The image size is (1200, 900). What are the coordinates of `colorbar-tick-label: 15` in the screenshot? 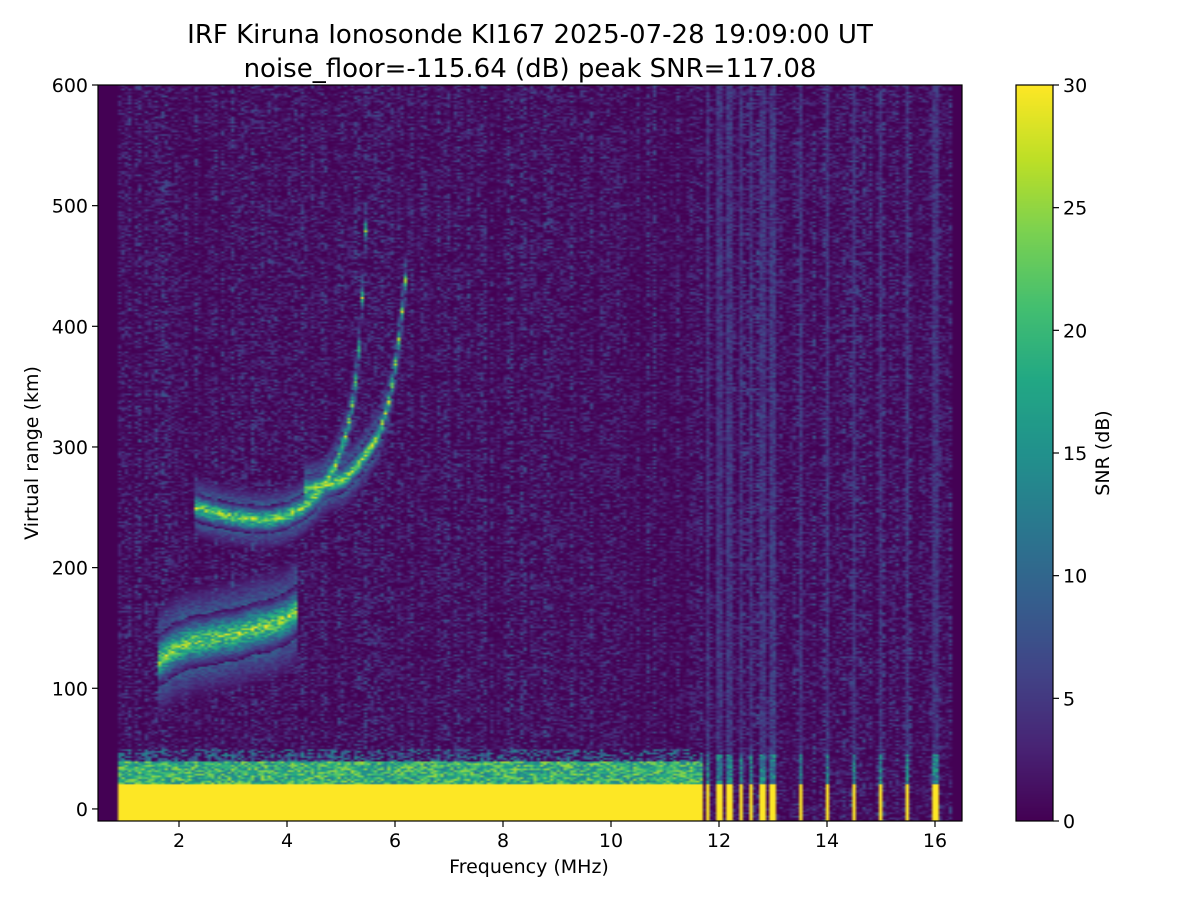 It's located at (1075, 454).